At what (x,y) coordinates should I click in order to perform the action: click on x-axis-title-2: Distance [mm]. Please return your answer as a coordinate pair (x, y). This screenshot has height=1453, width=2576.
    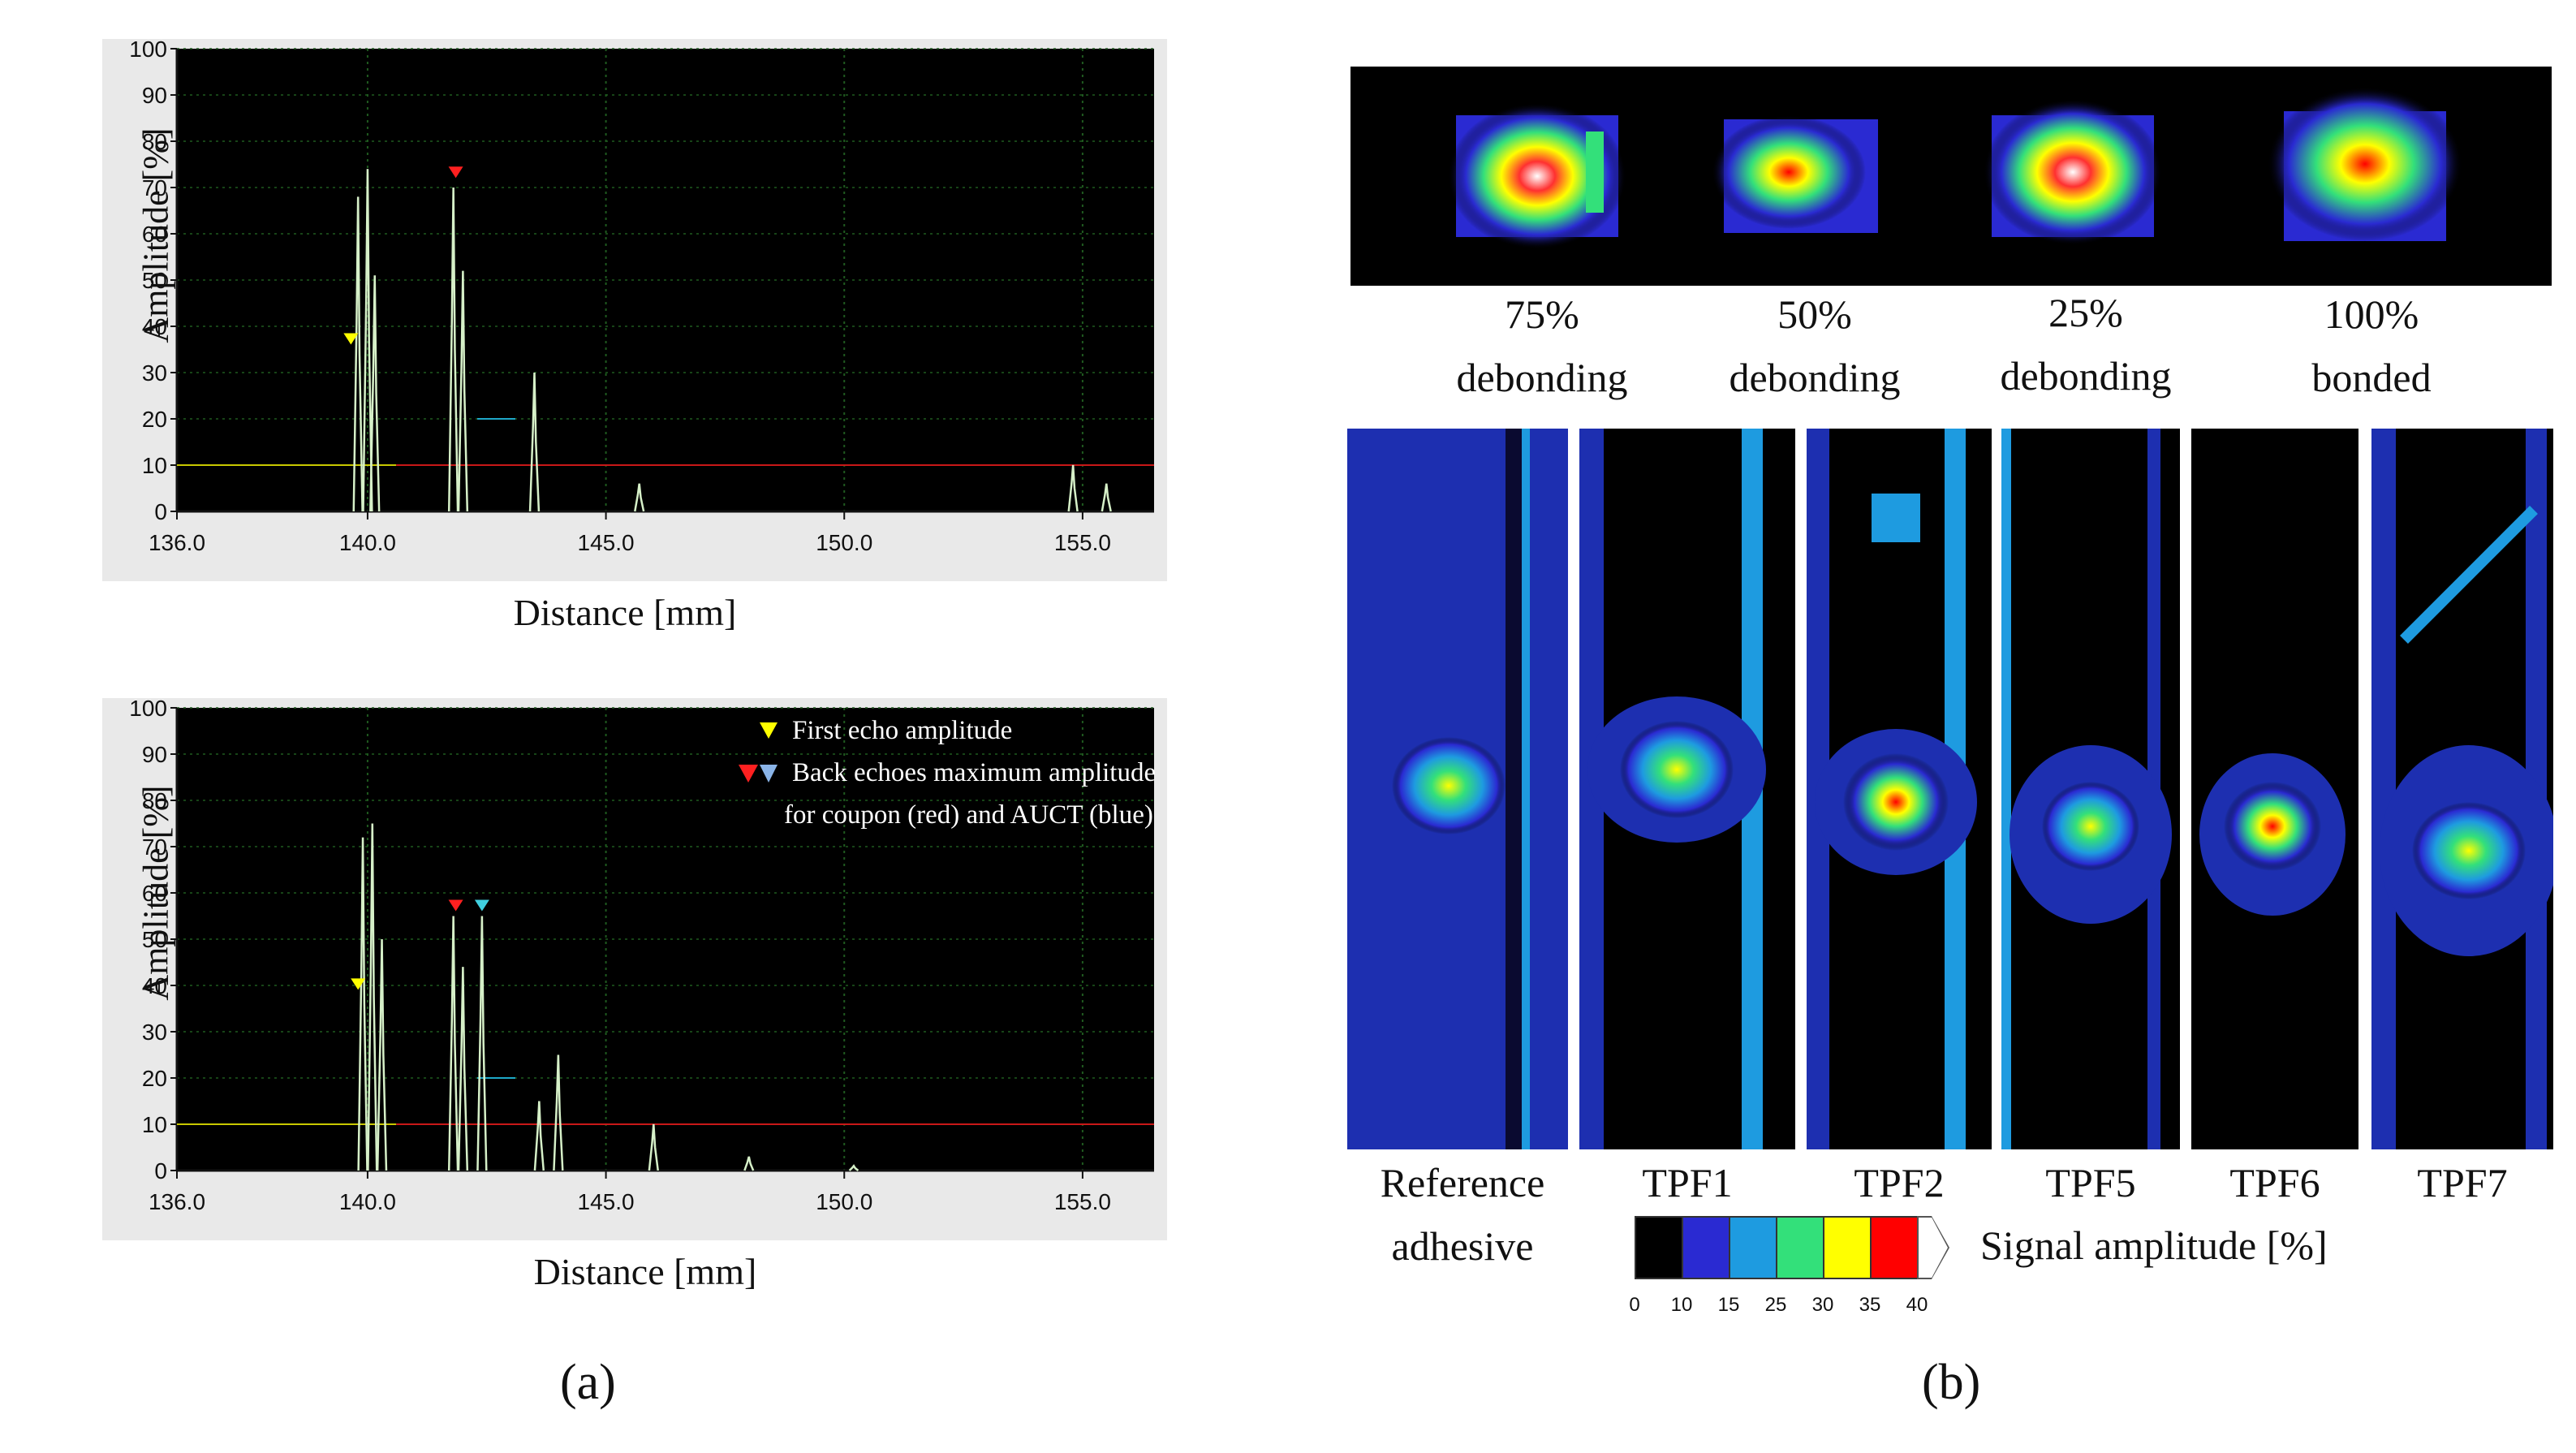
    Looking at the image, I should click on (645, 1271).